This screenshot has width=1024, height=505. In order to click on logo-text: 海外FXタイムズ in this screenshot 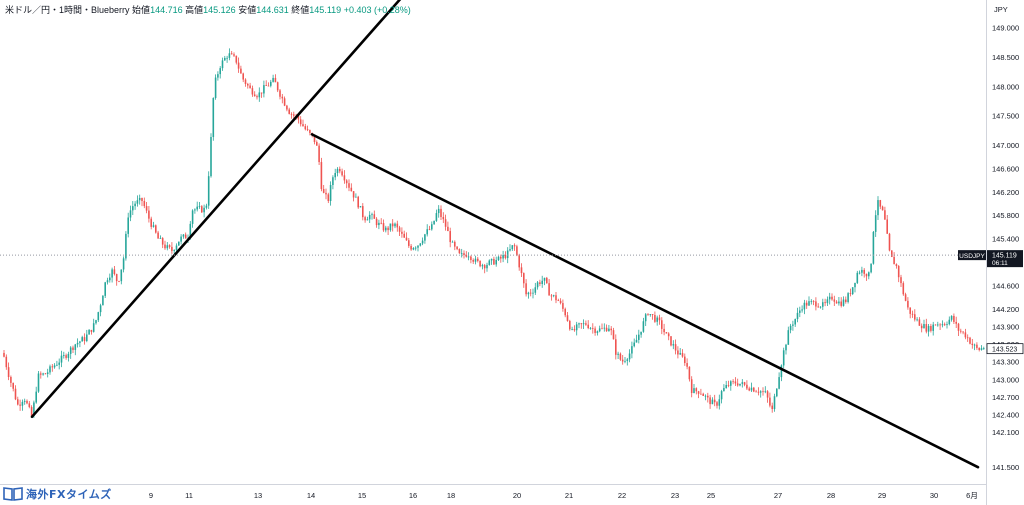, I will do `click(69, 494)`.